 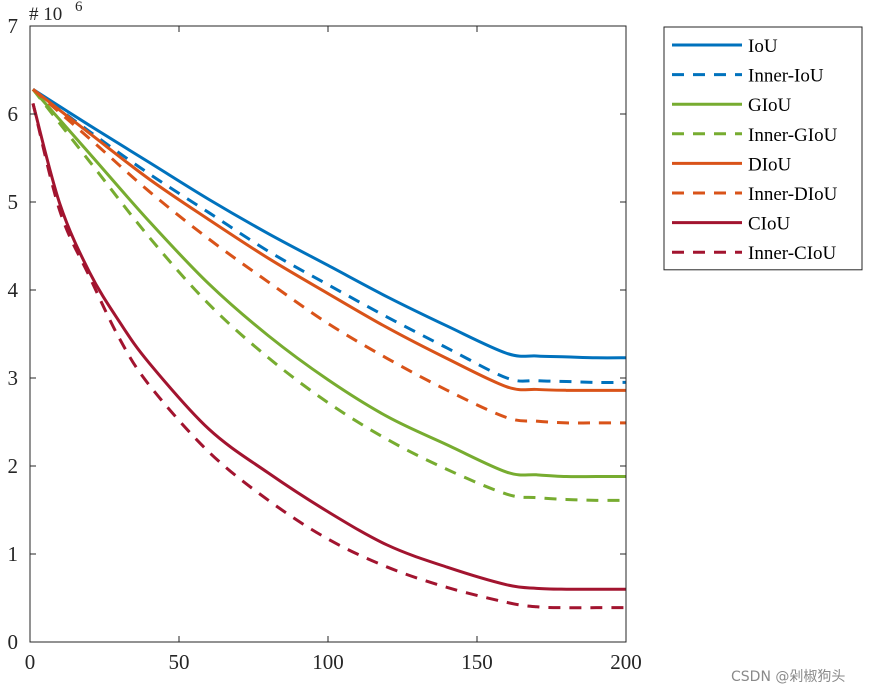 I want to click on x-tick-label: 100, so click(x=328, y=662).